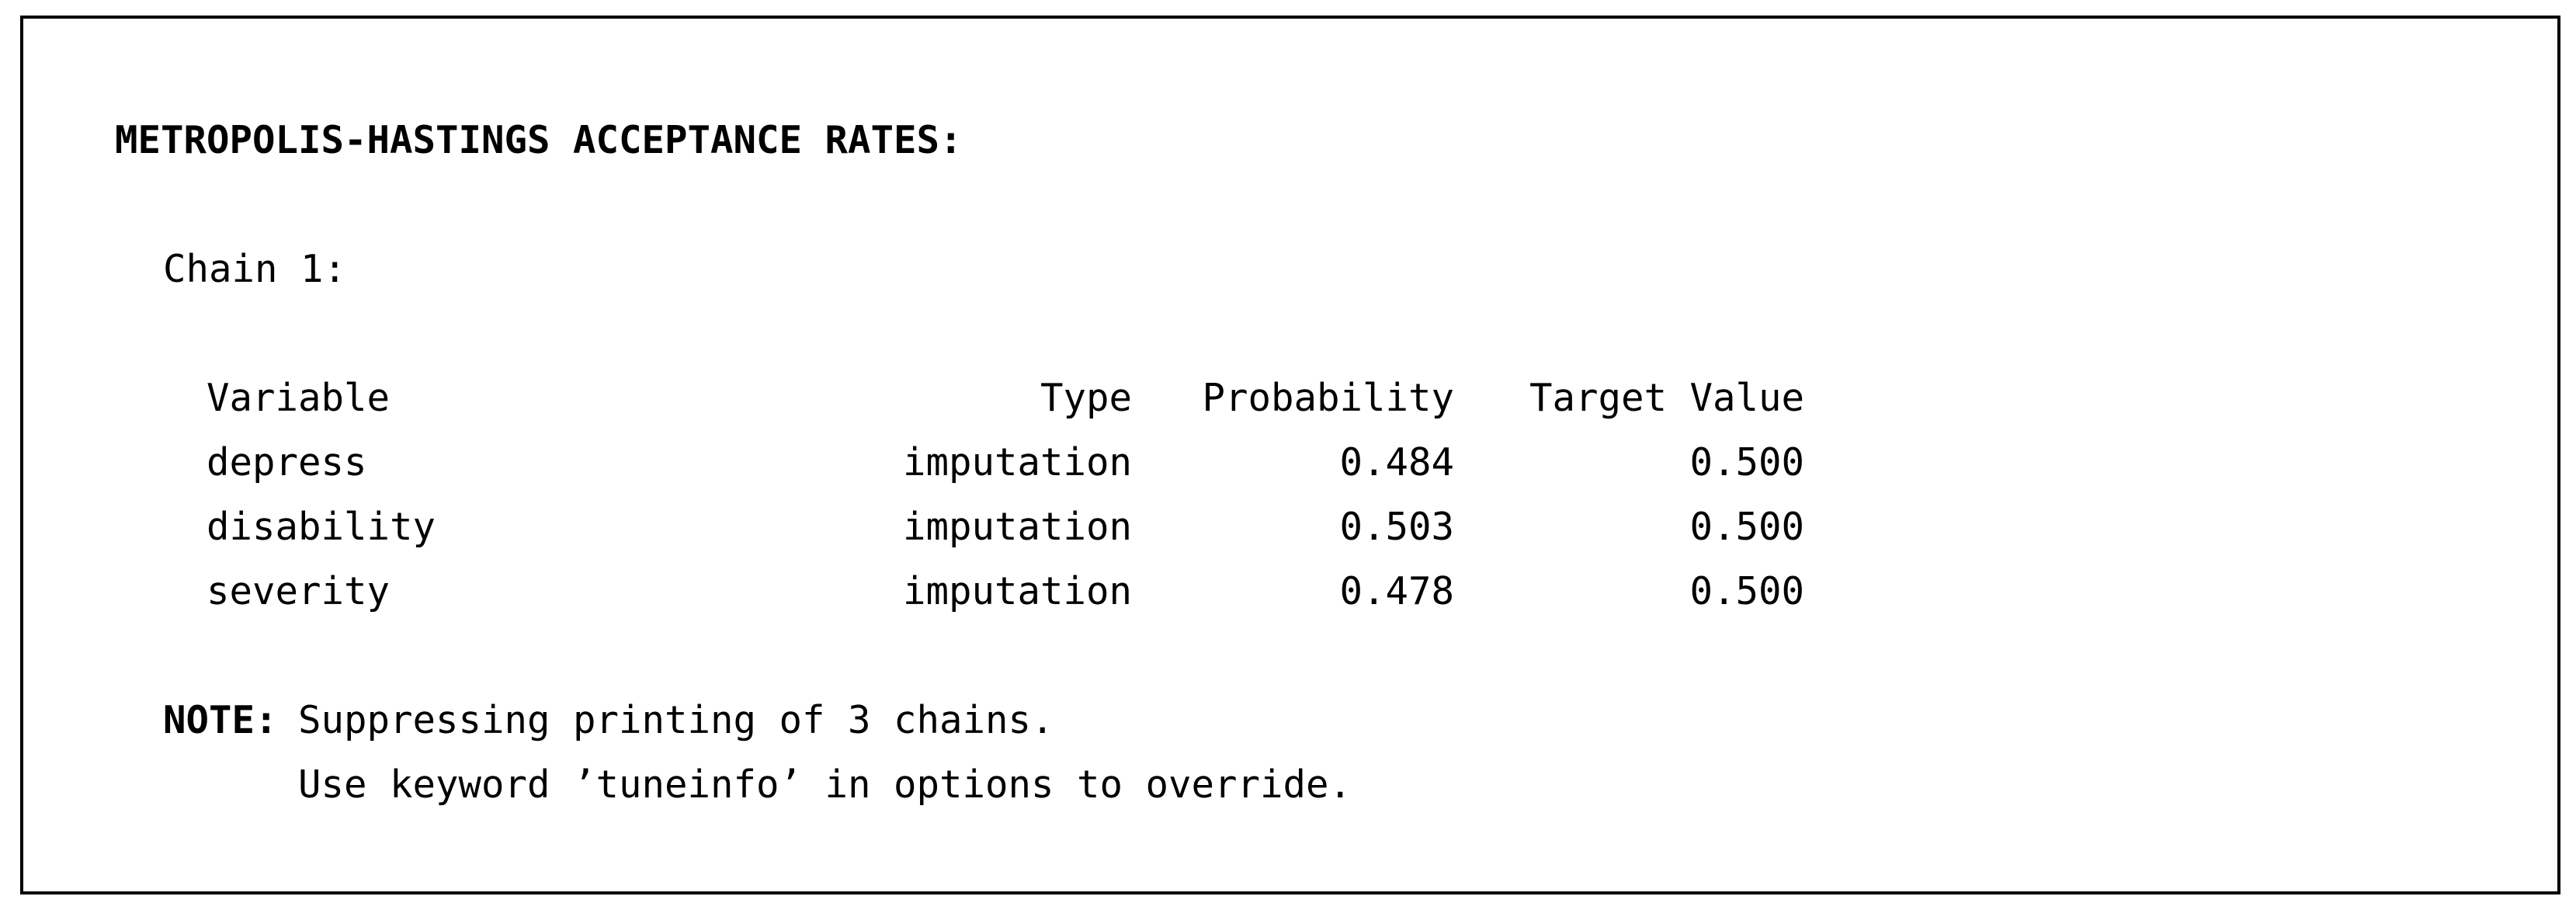 This screenshot has width=2576, height=917. Describe the element at coordinates (1288, 527) in the screenshot. I see `table-row: disability imputation 0.503 0.500` at that location.